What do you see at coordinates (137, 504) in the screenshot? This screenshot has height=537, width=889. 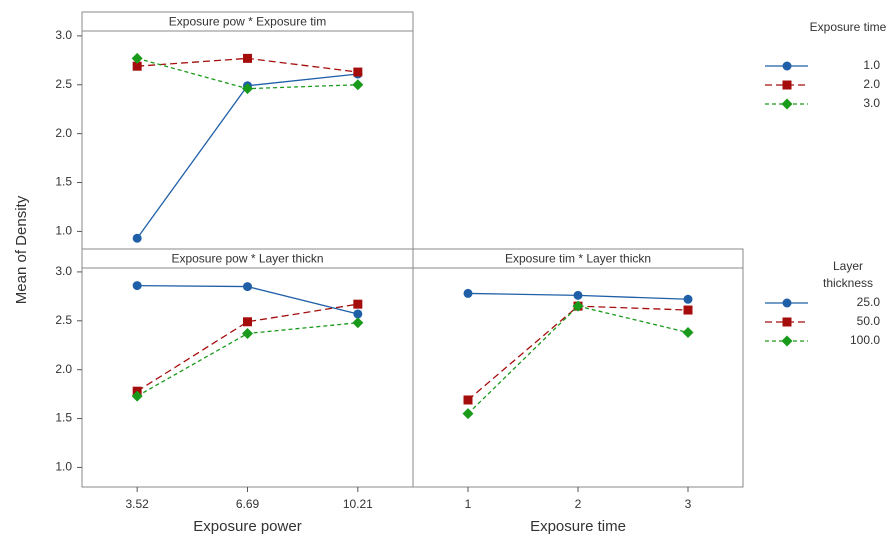 I see `x-tick-label: 3.52` at bounding box center [137, 504].